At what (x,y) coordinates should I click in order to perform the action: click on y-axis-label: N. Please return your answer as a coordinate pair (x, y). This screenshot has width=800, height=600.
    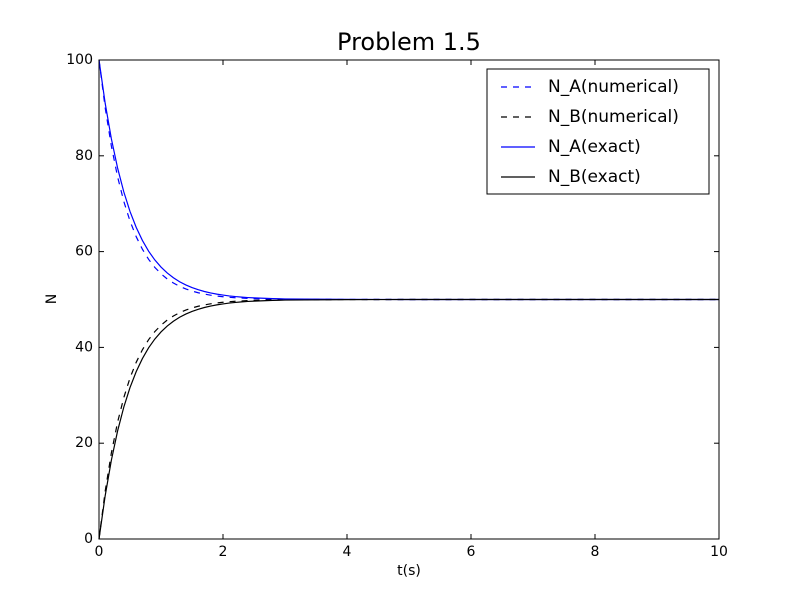
    Looking at the image, I should click on (52, 299).